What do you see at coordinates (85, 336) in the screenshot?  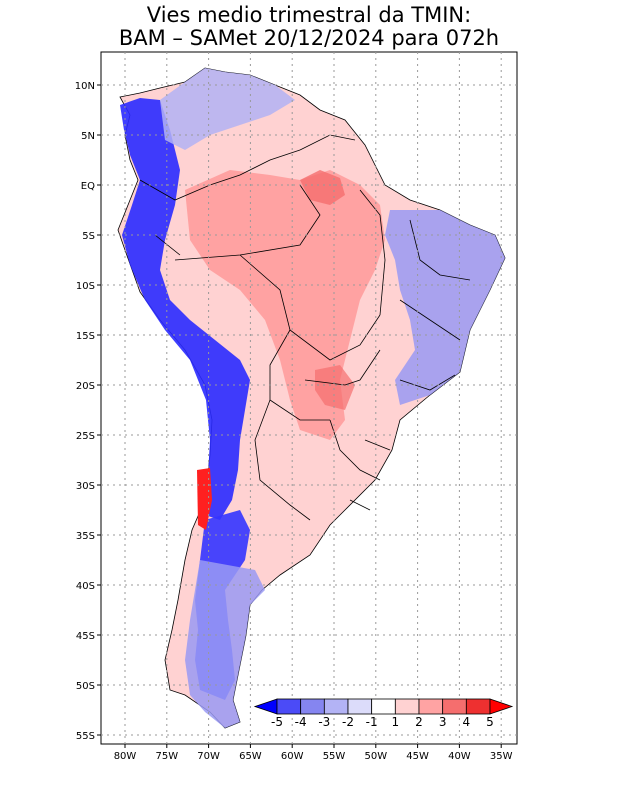 I see `lat-tick-label: 15S` at bounding box center [85, 336].